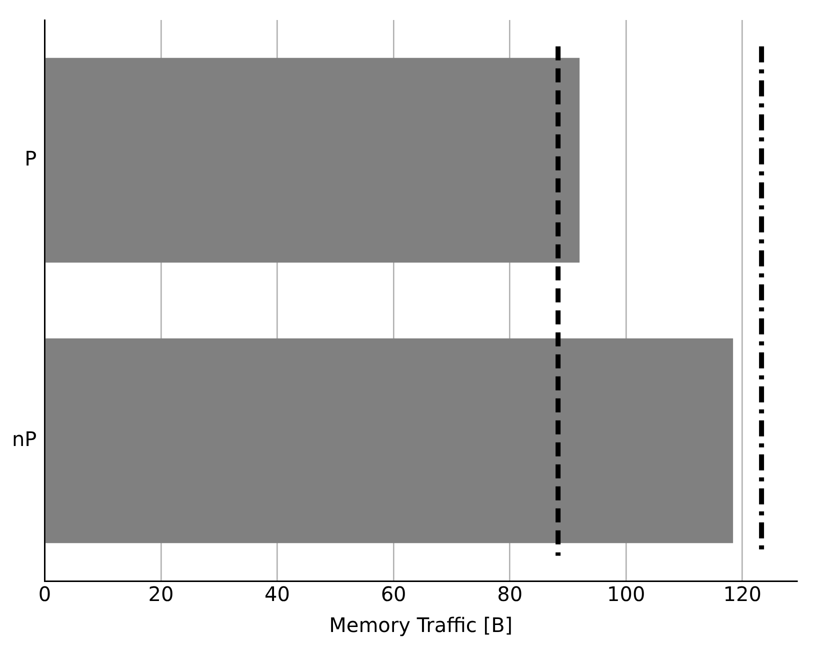 The image size is (813, 649). I want to click on y-tick-label: P, so click(30, 158).